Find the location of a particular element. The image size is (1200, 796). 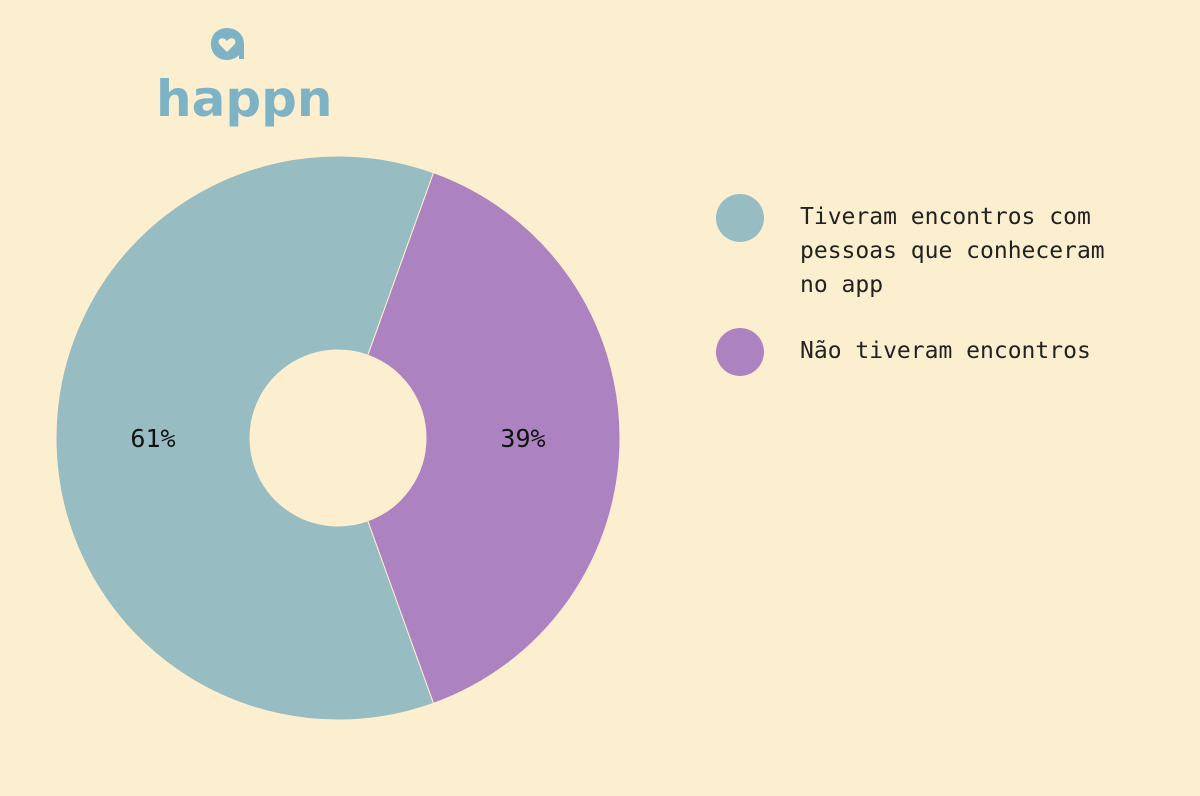

legend-label-not-met: Não tiveram encontros is located at coordinates (945, 351).